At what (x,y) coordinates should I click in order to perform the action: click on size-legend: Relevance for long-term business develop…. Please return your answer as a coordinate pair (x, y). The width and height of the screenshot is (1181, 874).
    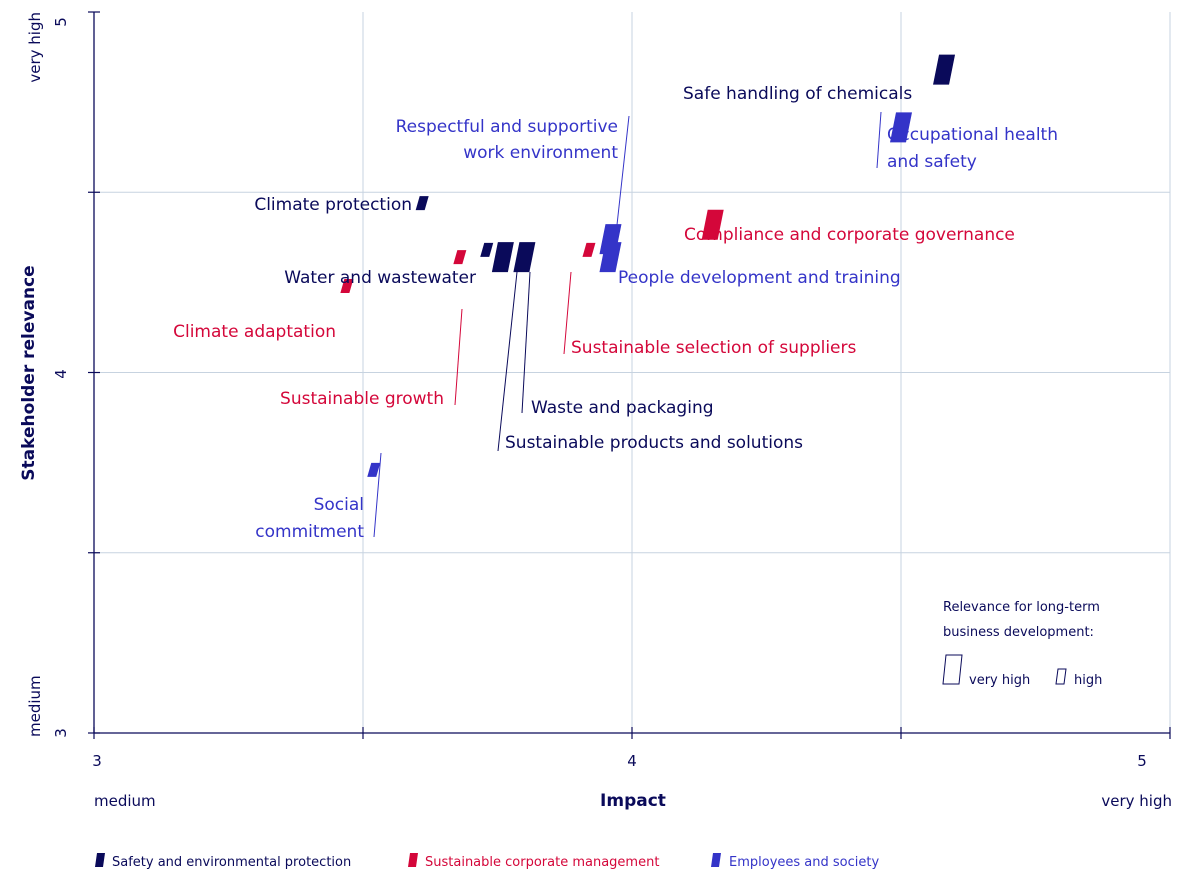
    Looking at the image, I should click on (1022, 644).